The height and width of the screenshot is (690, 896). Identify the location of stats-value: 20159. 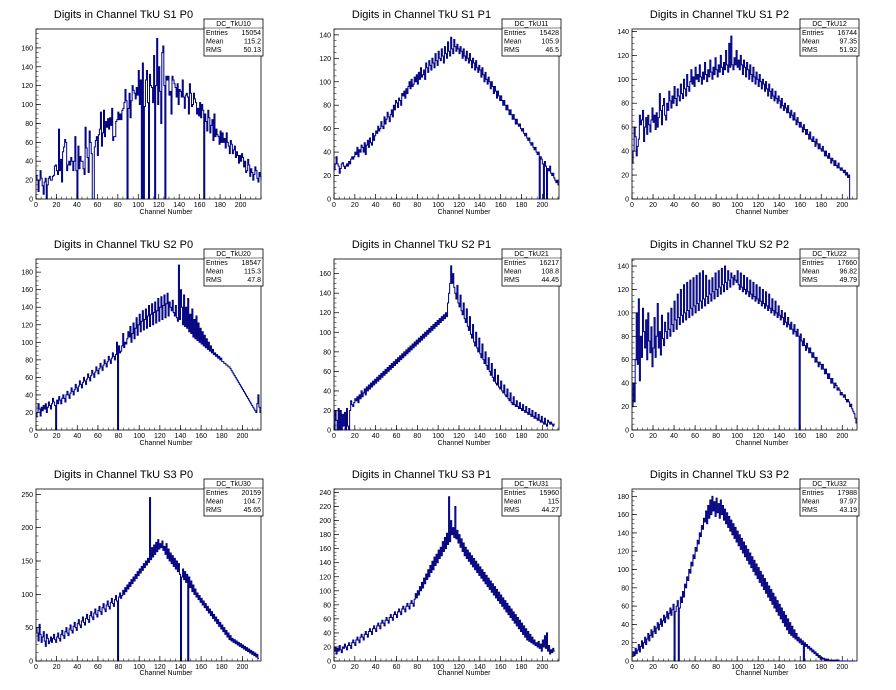
(252, 493).